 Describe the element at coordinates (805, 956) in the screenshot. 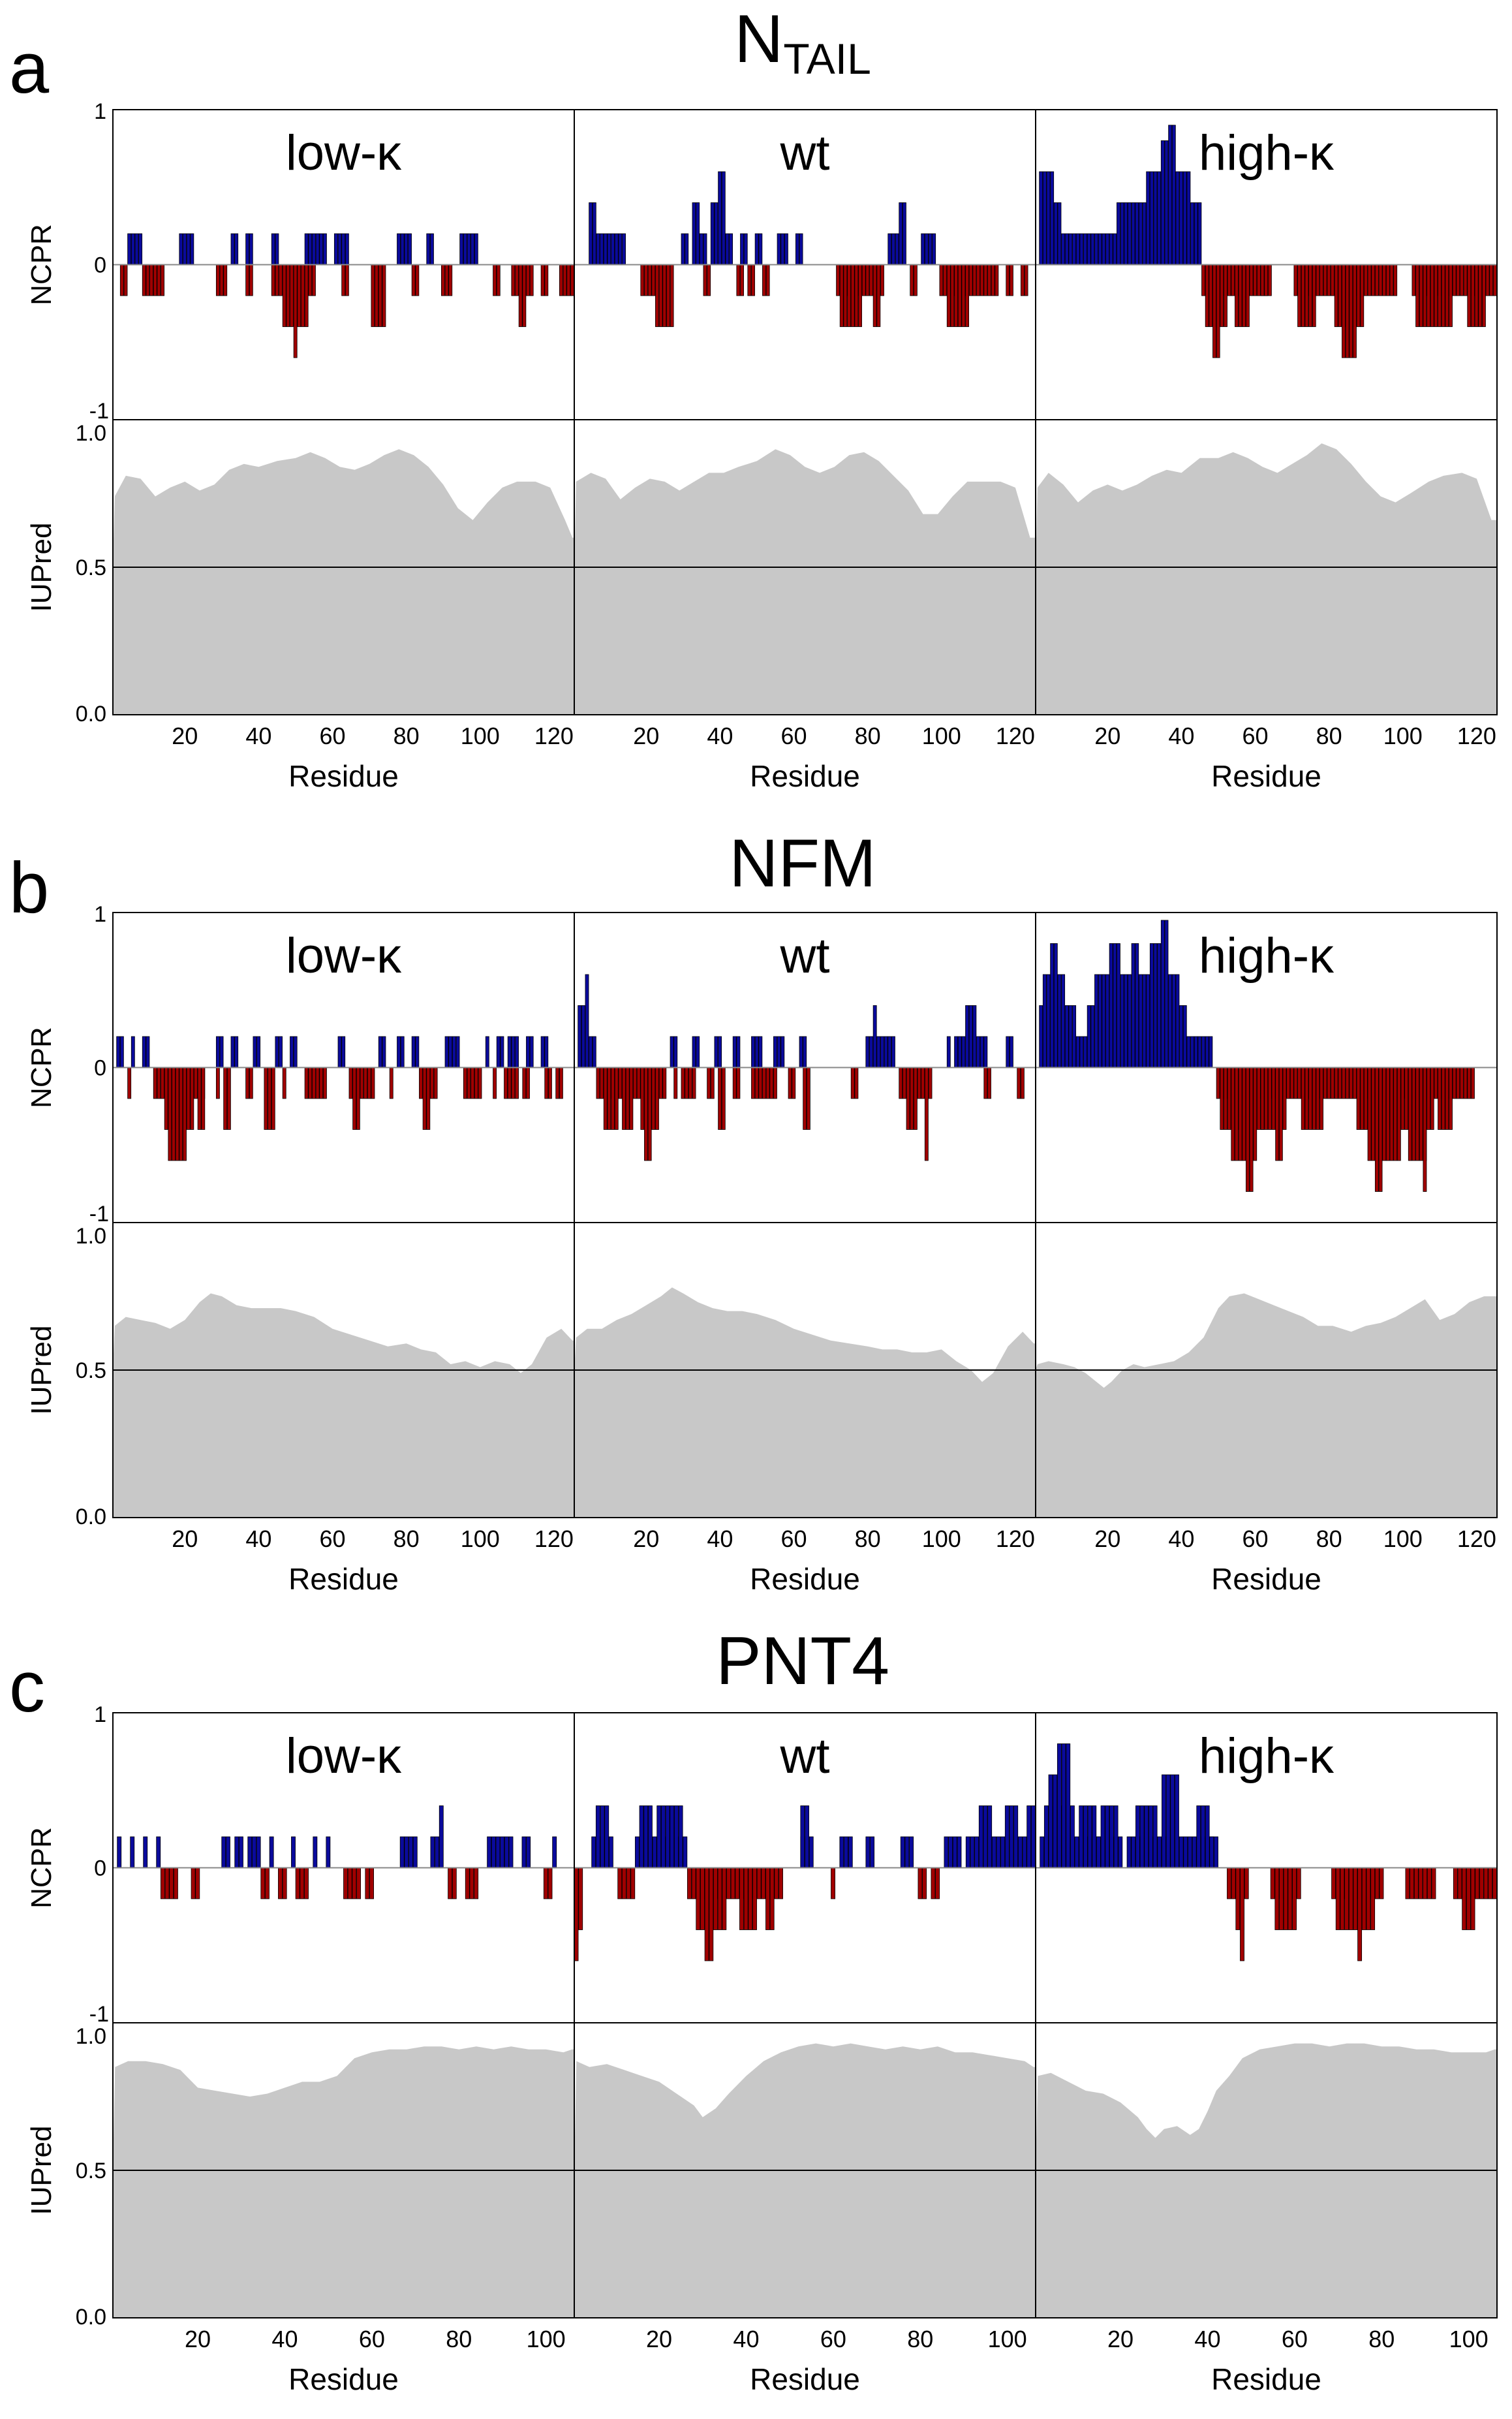

I see `panel-name: wt` at that location.